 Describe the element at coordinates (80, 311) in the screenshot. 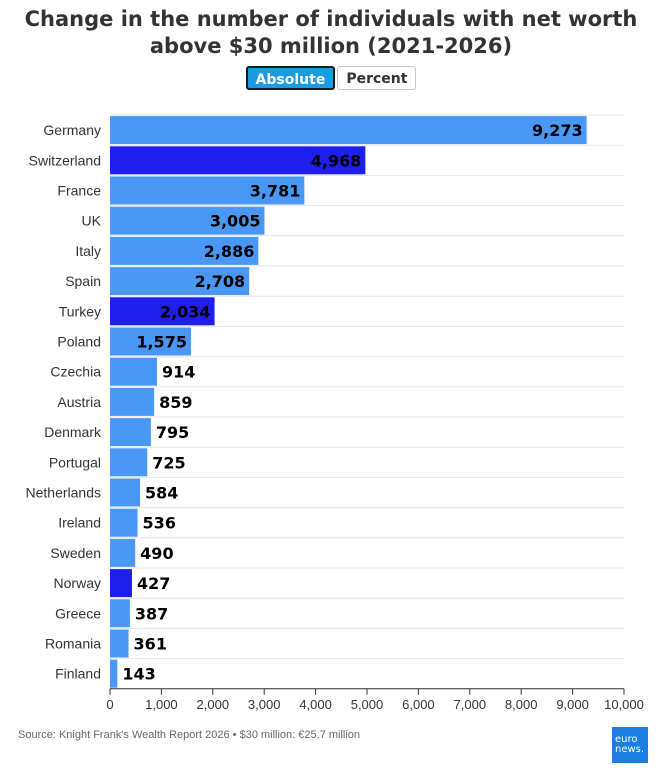

I see `category-label: Turkey` at that location.